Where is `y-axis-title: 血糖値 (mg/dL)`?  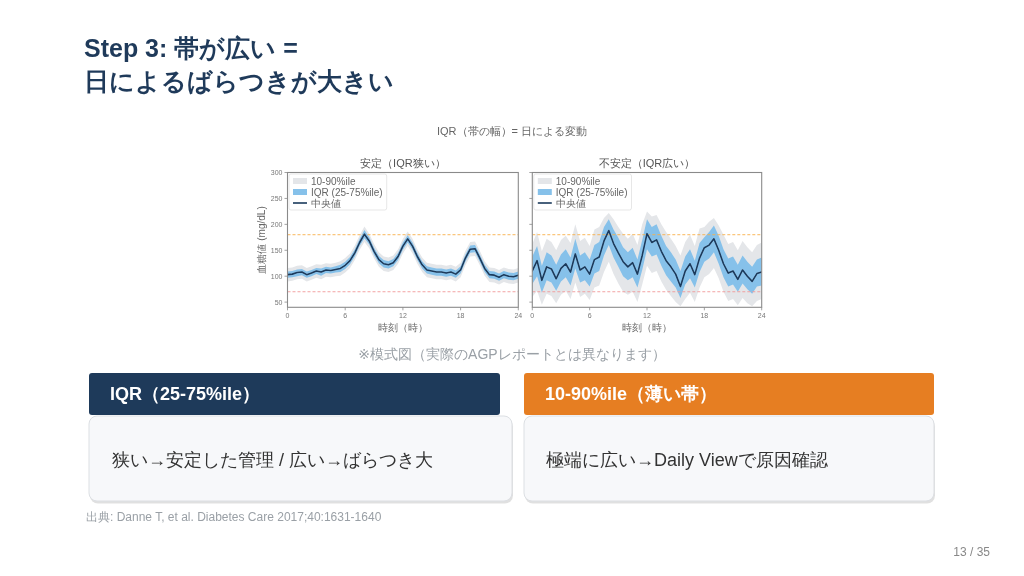
y-axis-title: 血糖値 (mg/dL) is located at coordinates (262, 240).